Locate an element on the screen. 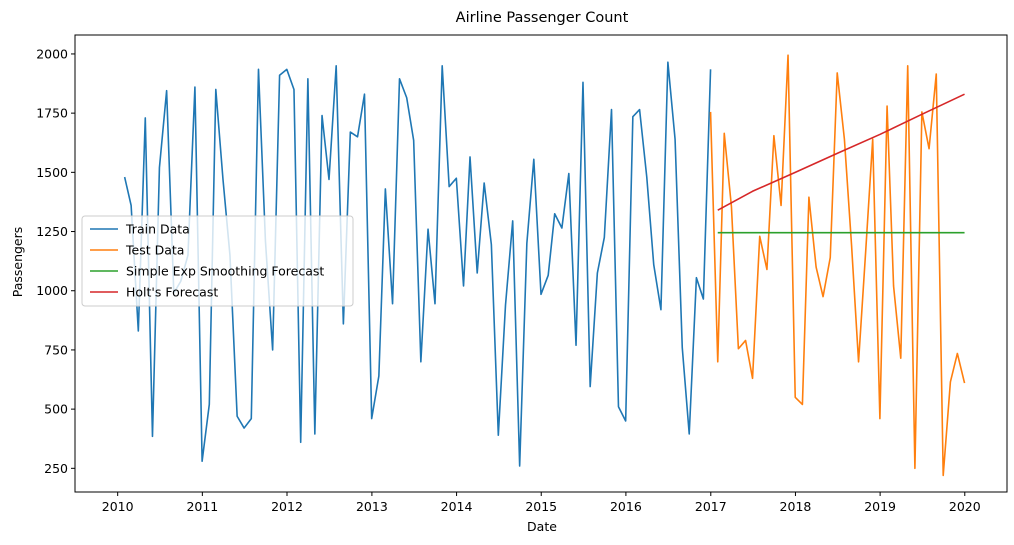  x-tick-label: 2012 is located at coordinates (287, 506).